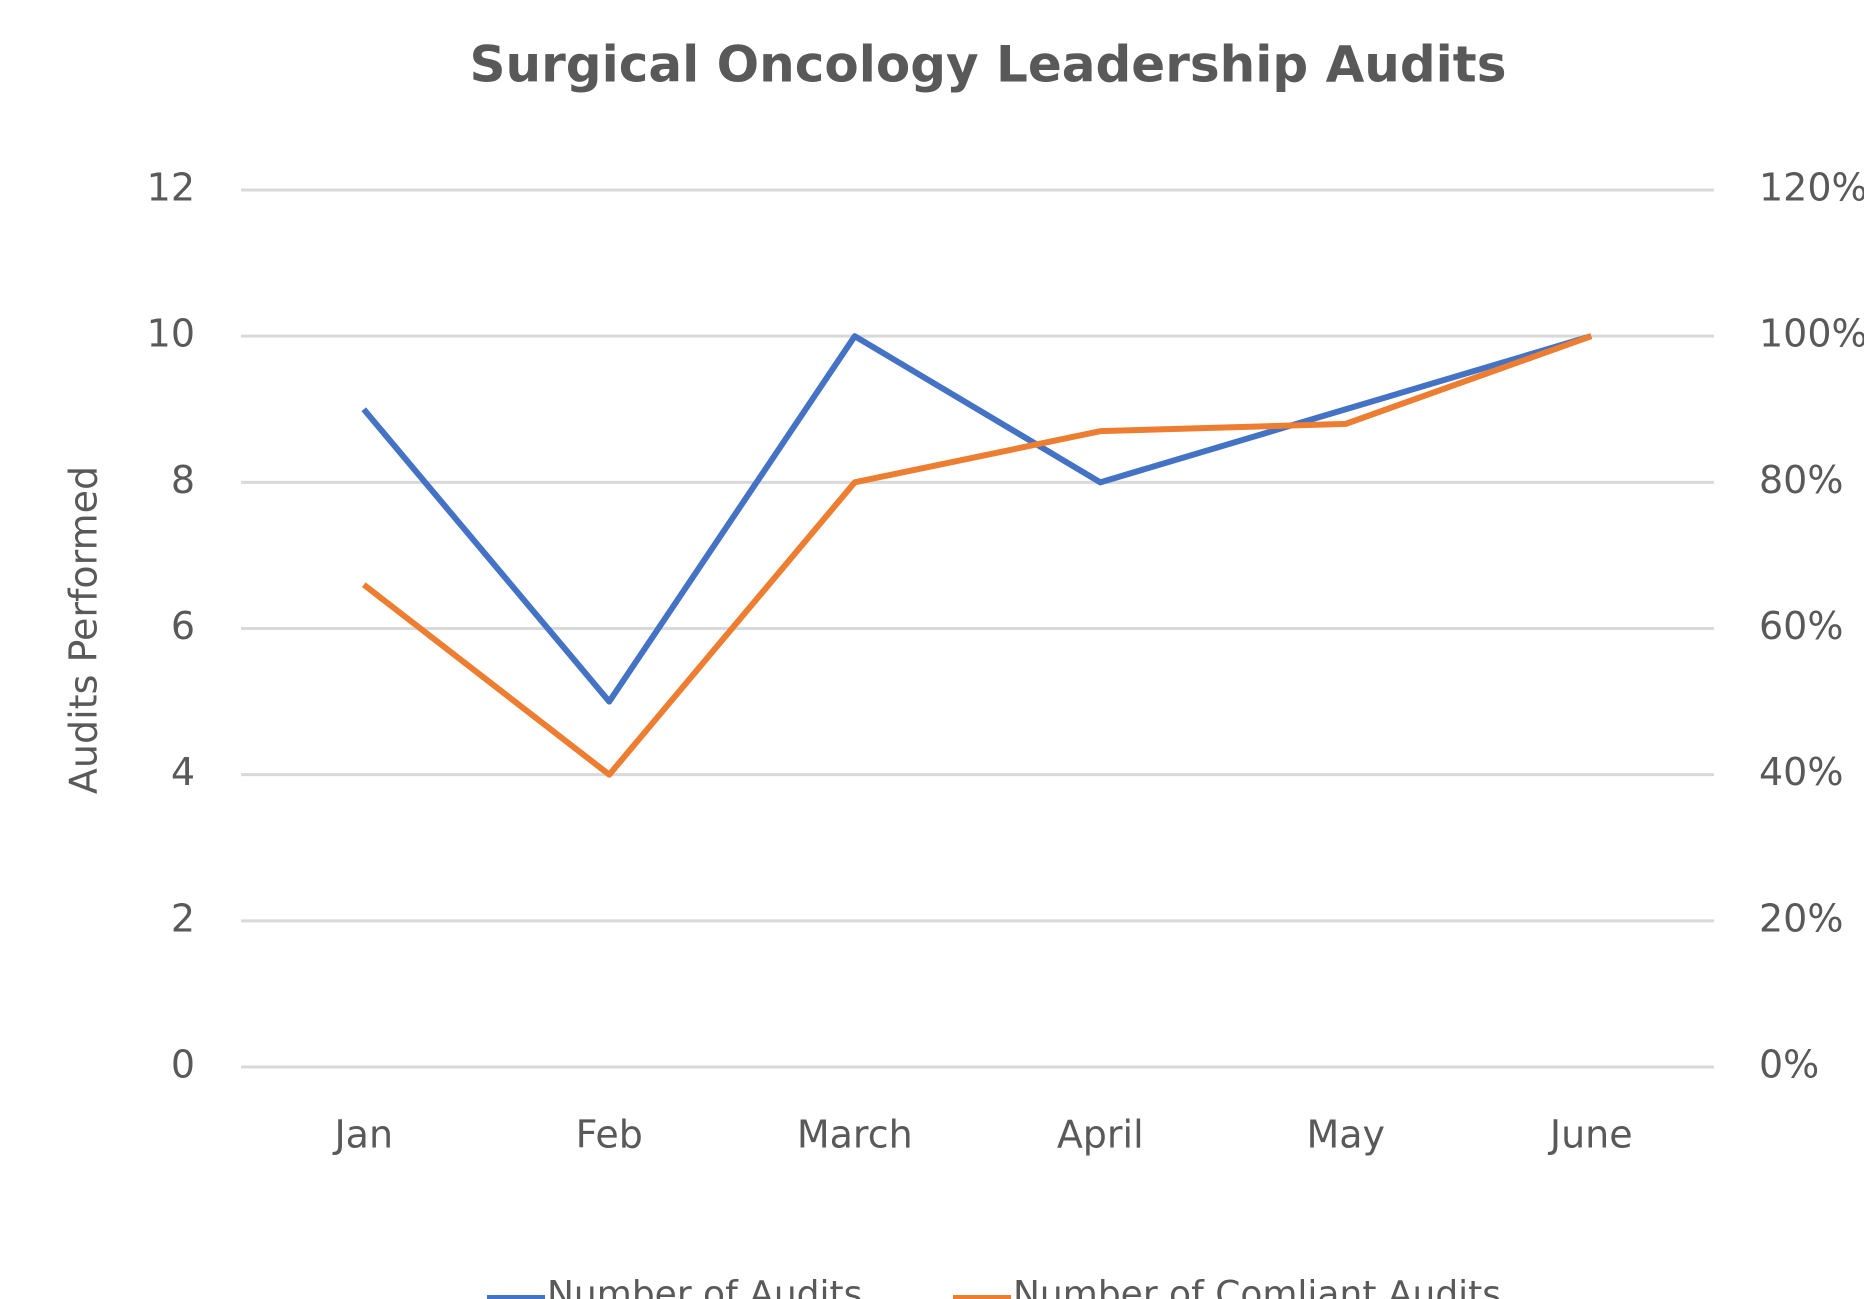  Describe the element at coordinates (183, 480) in the screenshot. I see `y-tick-label: 8` at that location.